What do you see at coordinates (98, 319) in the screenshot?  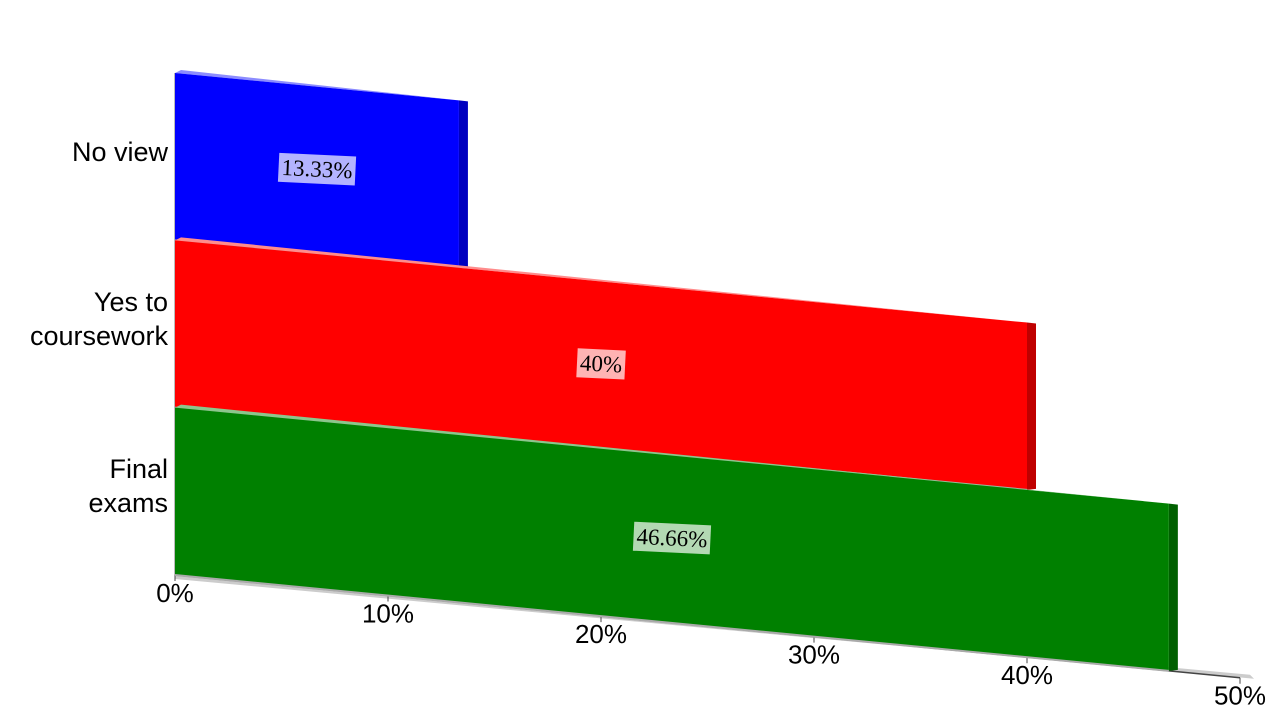 I see `category-label: Yes to coursework` at bounding box center [98, 319].